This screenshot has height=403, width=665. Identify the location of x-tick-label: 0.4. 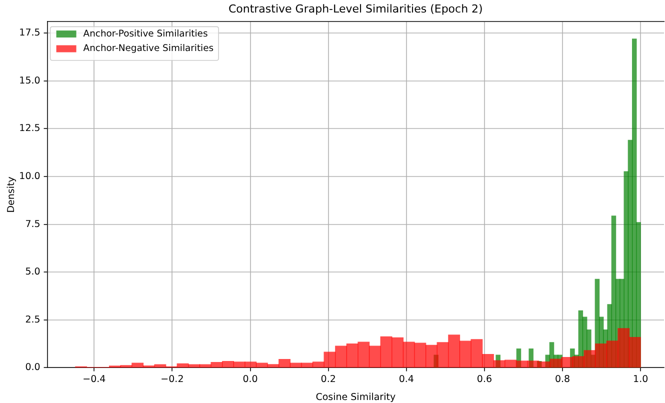
(406, 379).